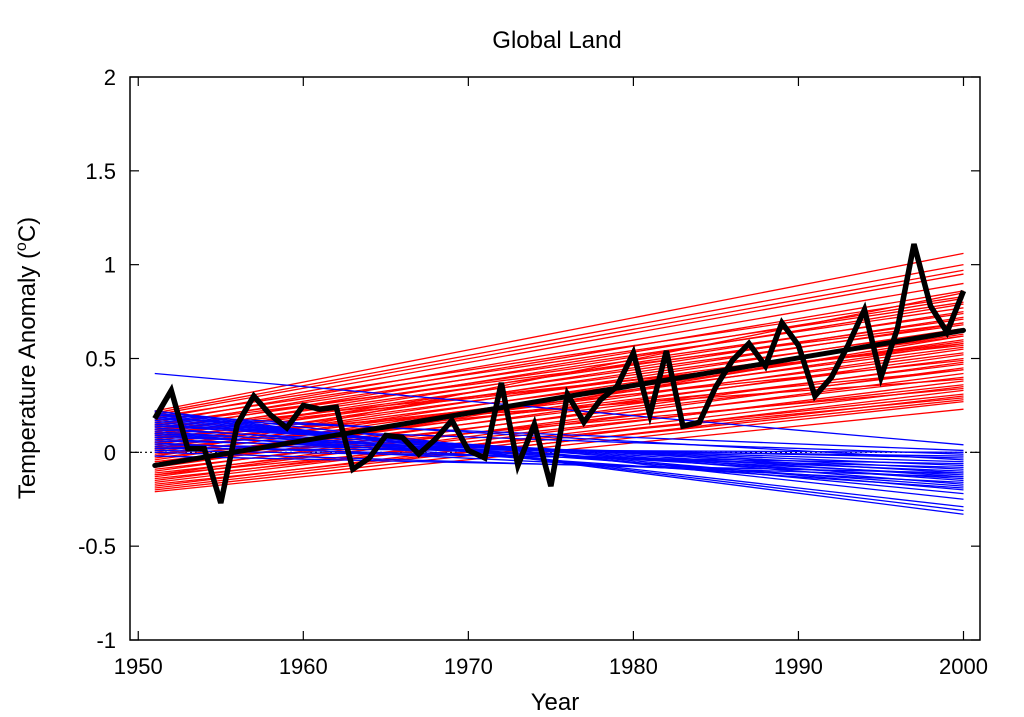 The width and height of the screenshot is (1024, 717). Describe the element at coordinates (21, 246) in the screenshot. I see `y-axis-label-superscript: o` at that location.